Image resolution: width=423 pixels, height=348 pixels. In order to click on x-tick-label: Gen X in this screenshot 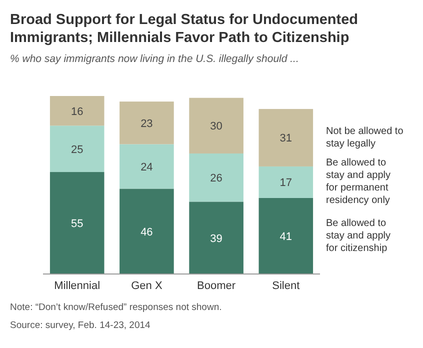, I will do `click(147, 286)`.